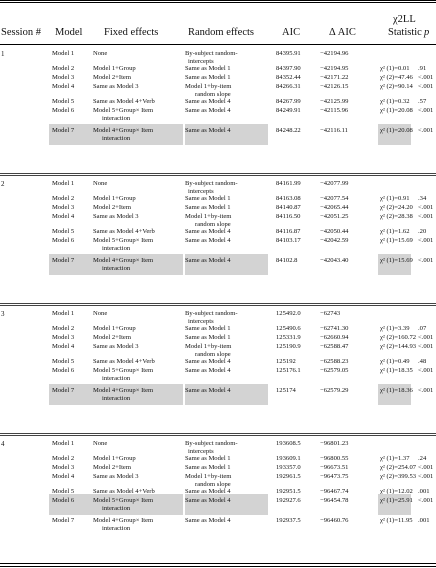 The image size is (436, 568). Describe the element at coordinates (208, 346) in the screenshot. I see `cell-random-effects: Model 1+by-item` at that location.